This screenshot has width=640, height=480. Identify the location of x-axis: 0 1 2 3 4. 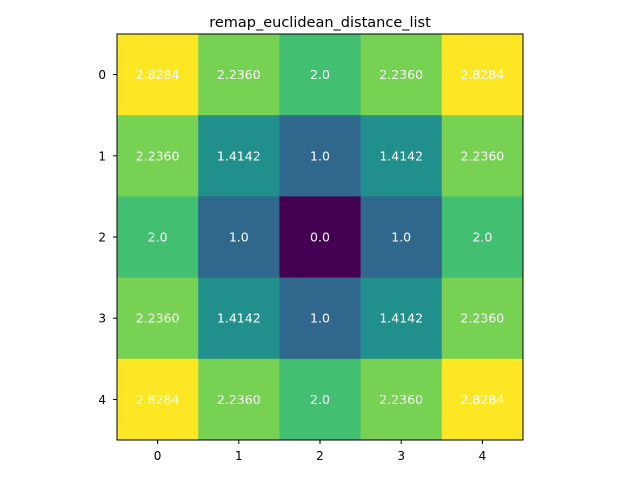
(320, 451).